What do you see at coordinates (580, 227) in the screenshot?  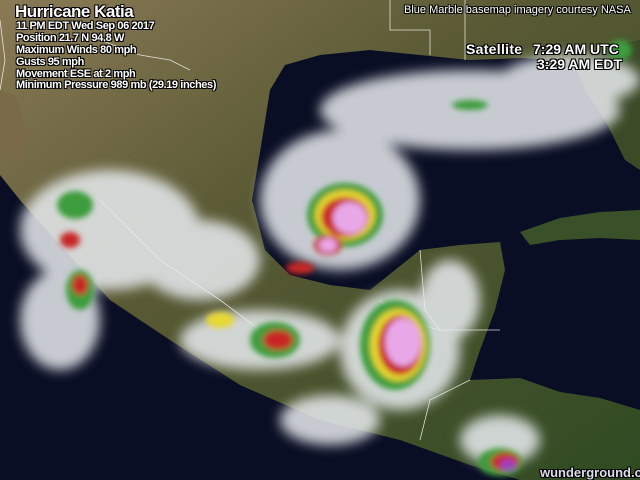 I see `land-cuba` at bounding box center [580, 227].